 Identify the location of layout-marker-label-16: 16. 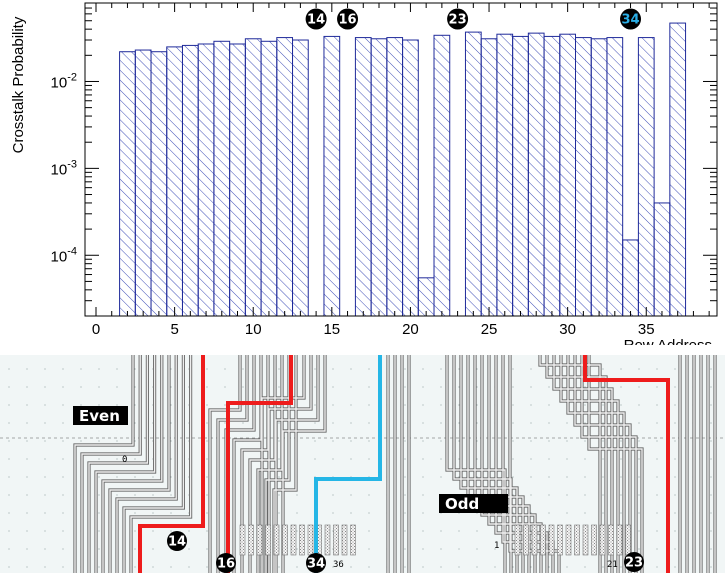
(226, 564).